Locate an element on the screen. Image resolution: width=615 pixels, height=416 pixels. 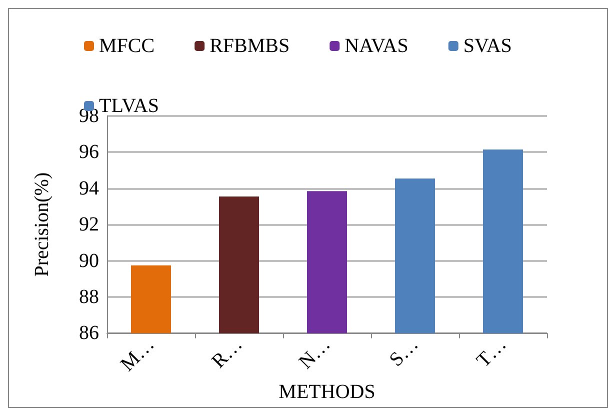
y-tick-label: 86 is located at coordinates (89, 333).